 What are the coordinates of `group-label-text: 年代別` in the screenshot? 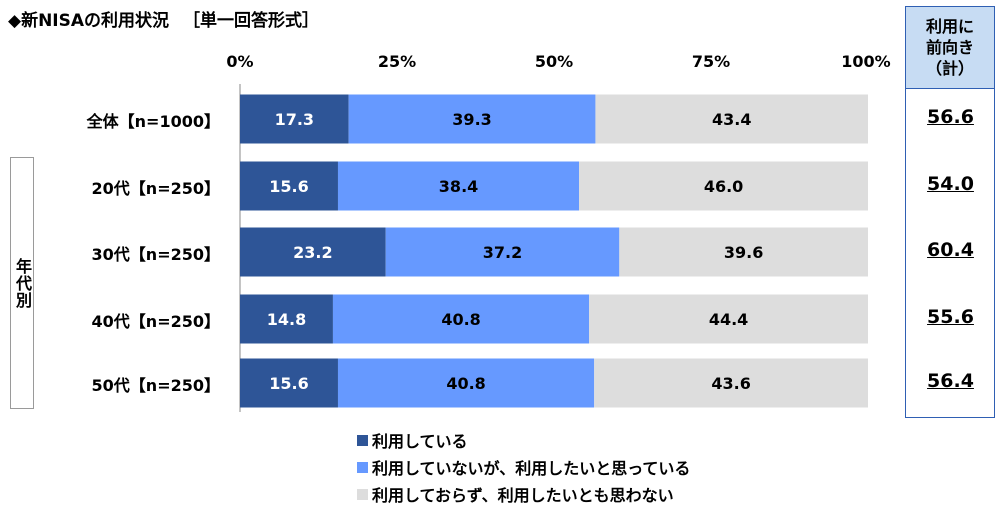 It's located at (22, 283).